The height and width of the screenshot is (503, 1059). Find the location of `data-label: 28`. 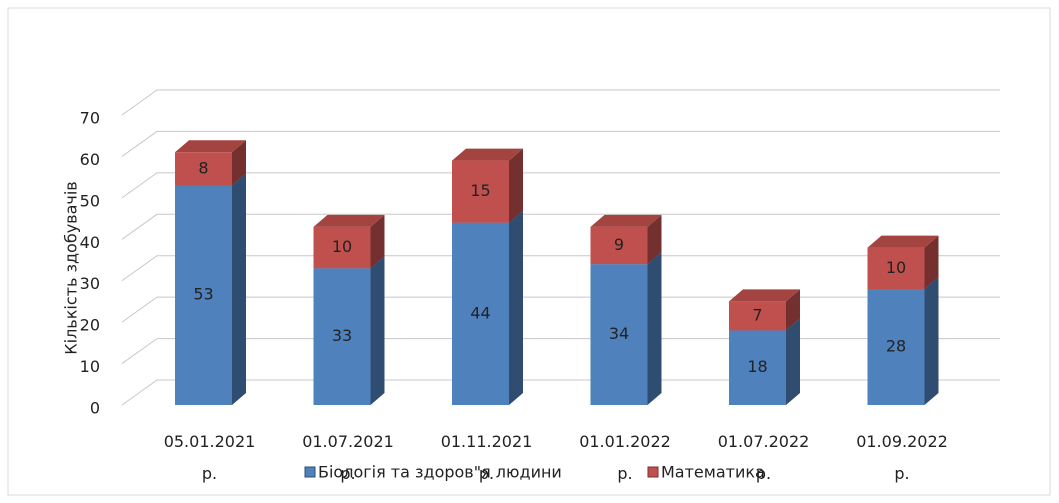

data-label: 28 is located at coordinates (896, 346).